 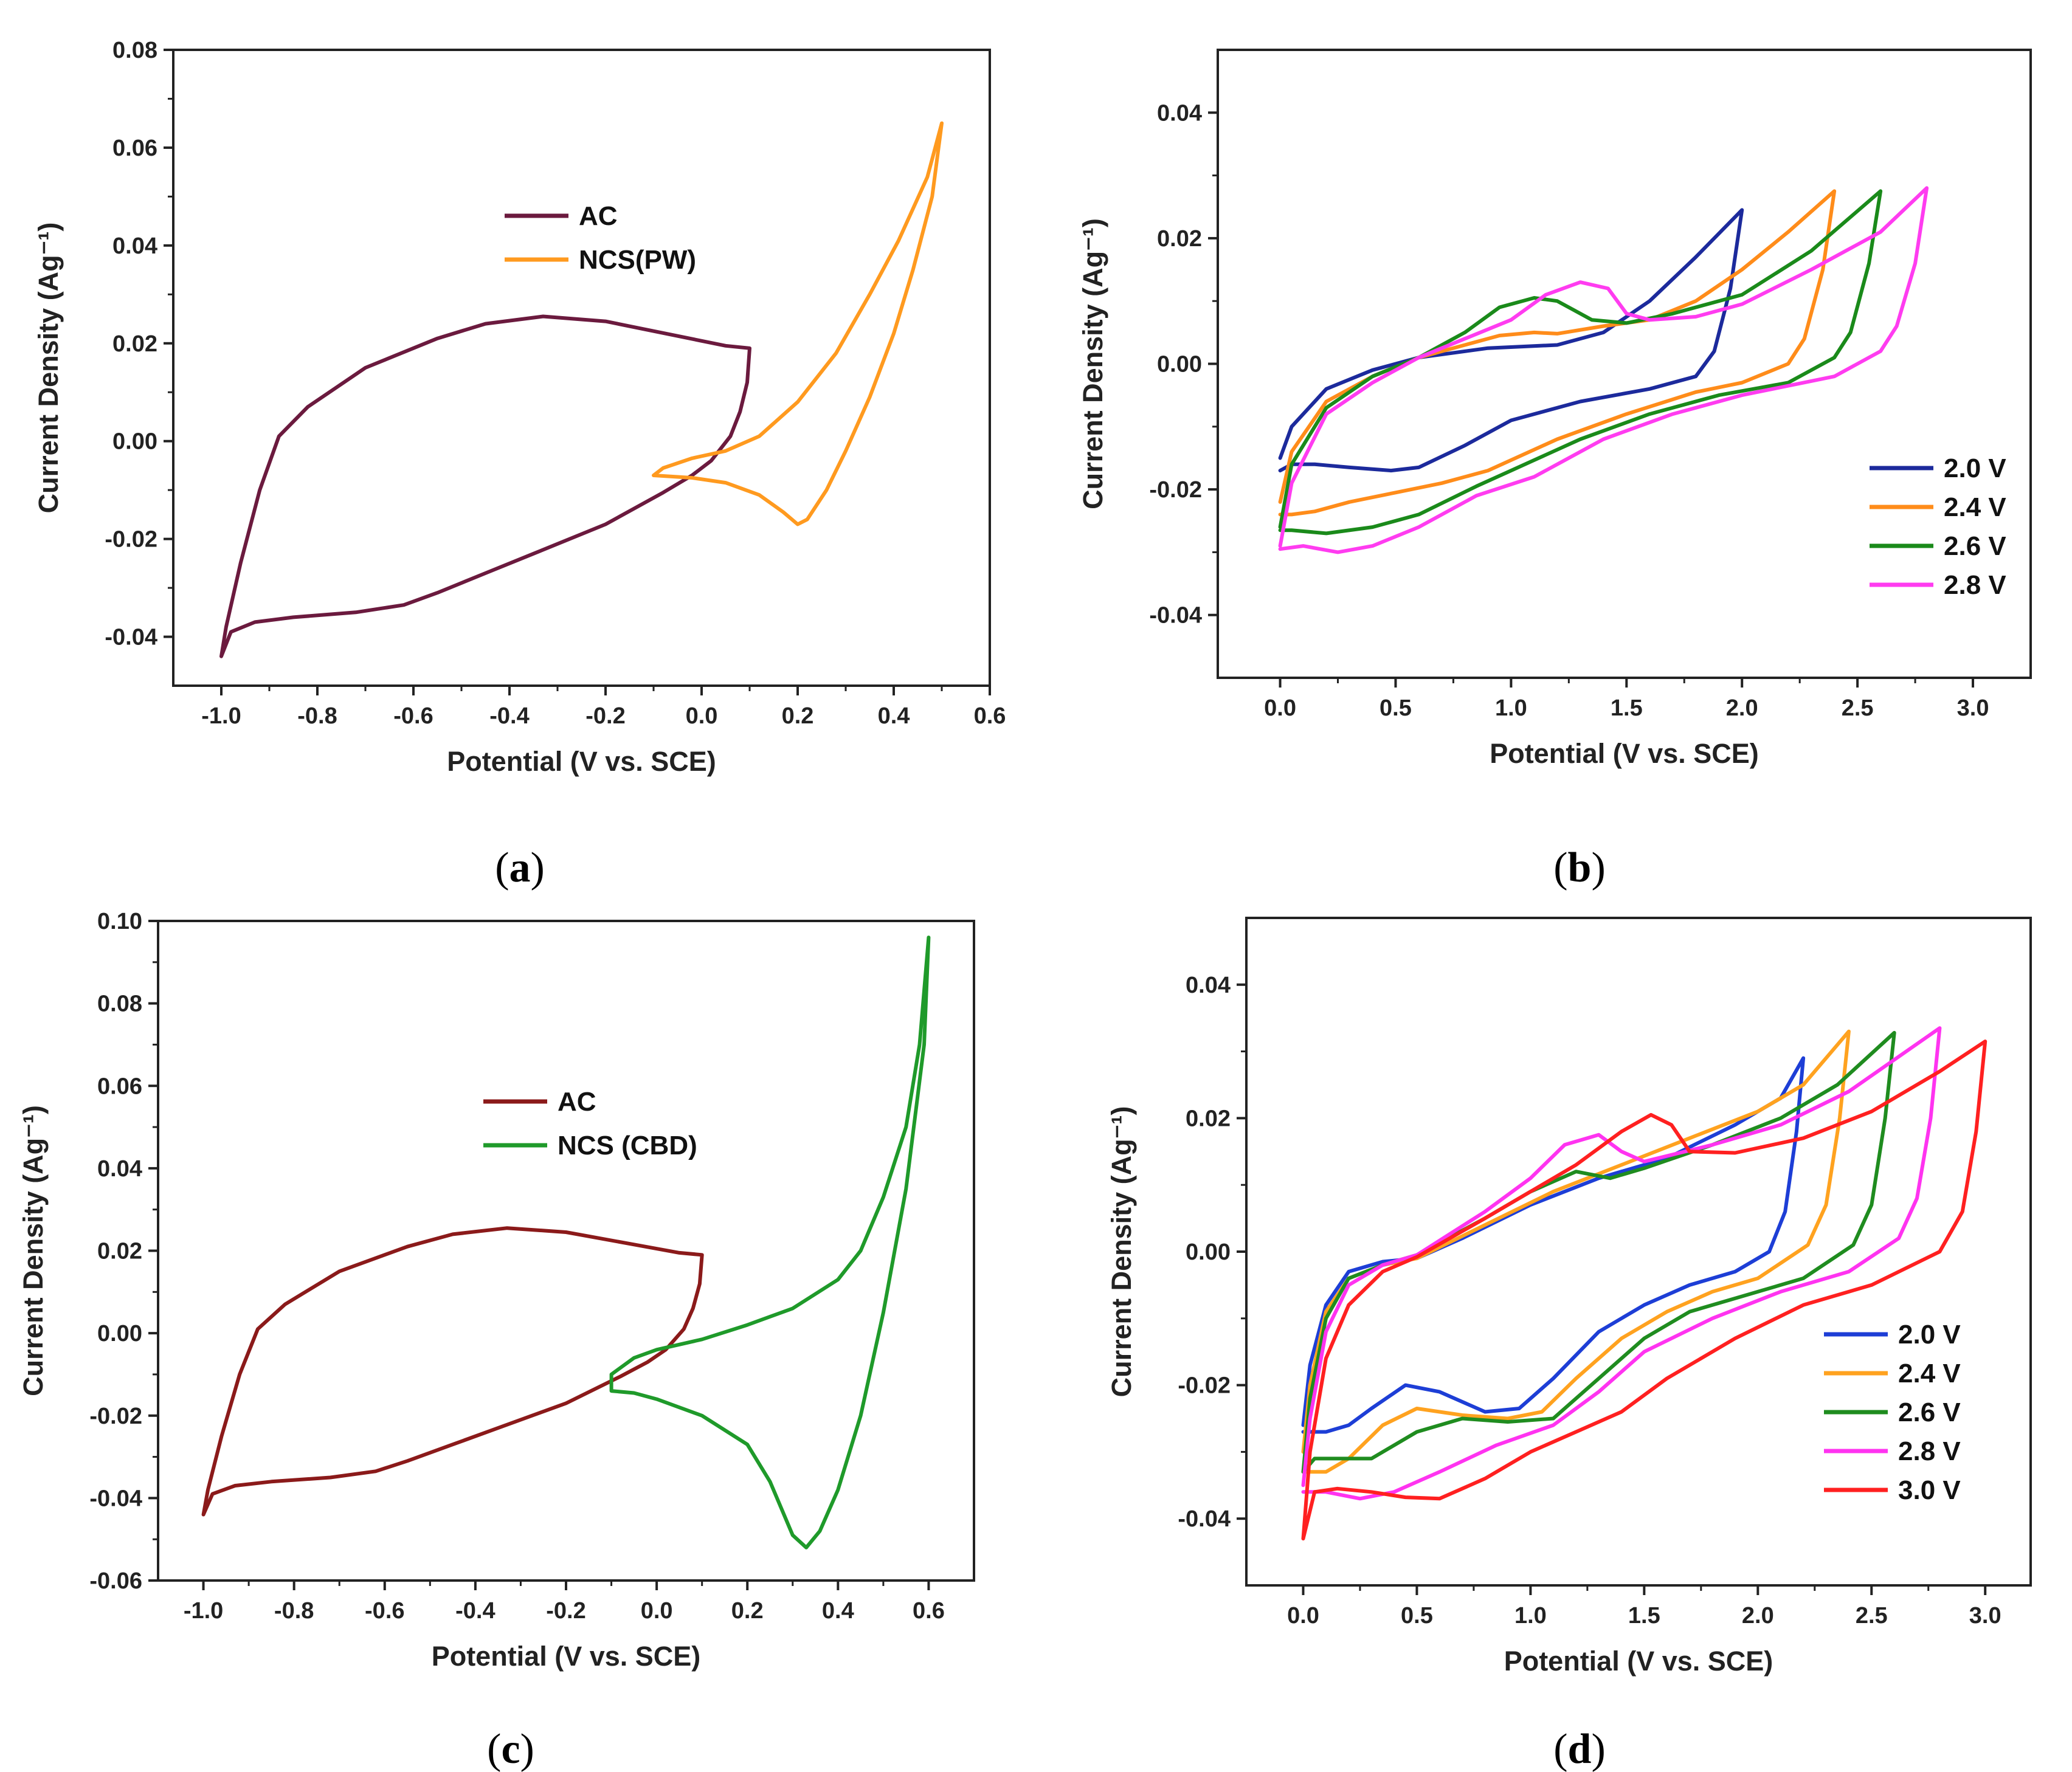 I want to click on y-tick-label: 0.10, so click(x=119, y=921).